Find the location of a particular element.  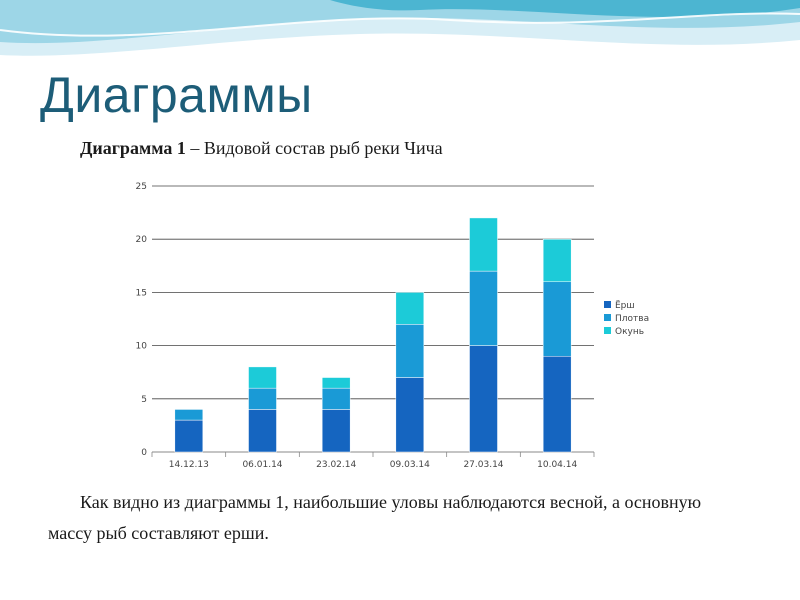

y-tick-label: 20 is located at coordinates (142, 240).